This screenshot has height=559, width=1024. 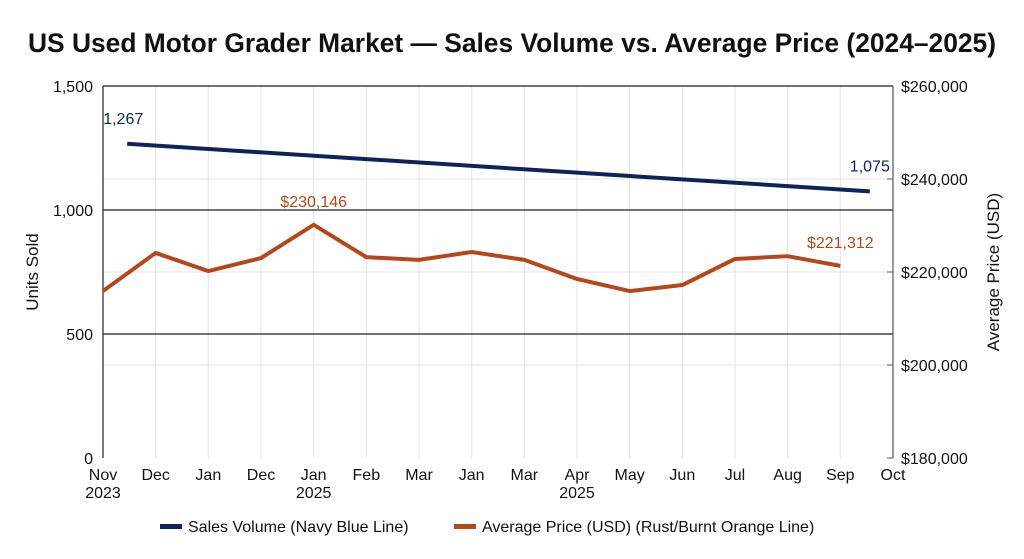 I want to click on x-tick-label: Nov 2023, so click(x=103, y=484).